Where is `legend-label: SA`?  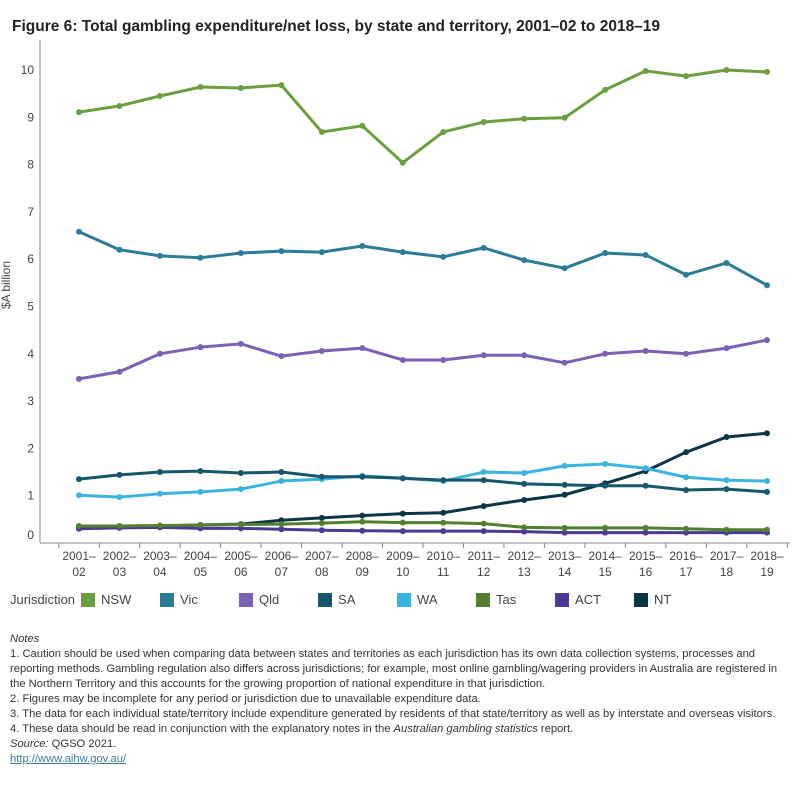
legend-label: SA is located at coordinates (347, 599).